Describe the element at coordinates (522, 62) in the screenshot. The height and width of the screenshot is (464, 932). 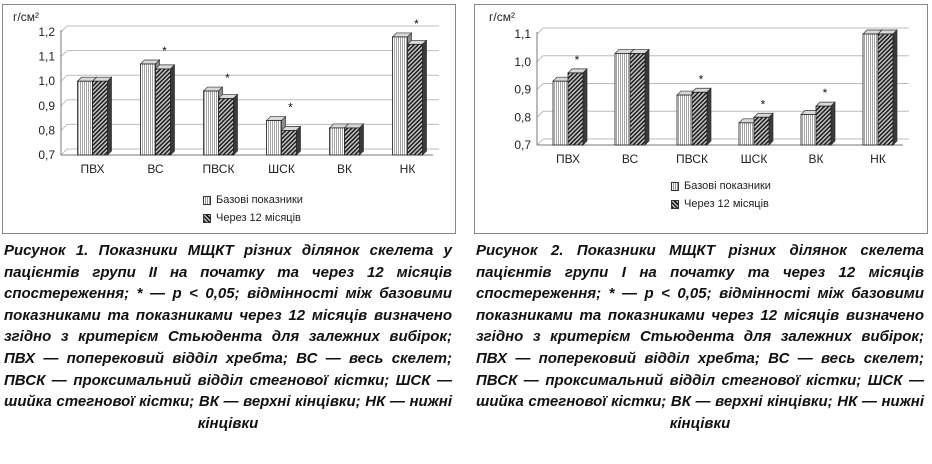
I see `y-tick-label: 1,0` at that location.